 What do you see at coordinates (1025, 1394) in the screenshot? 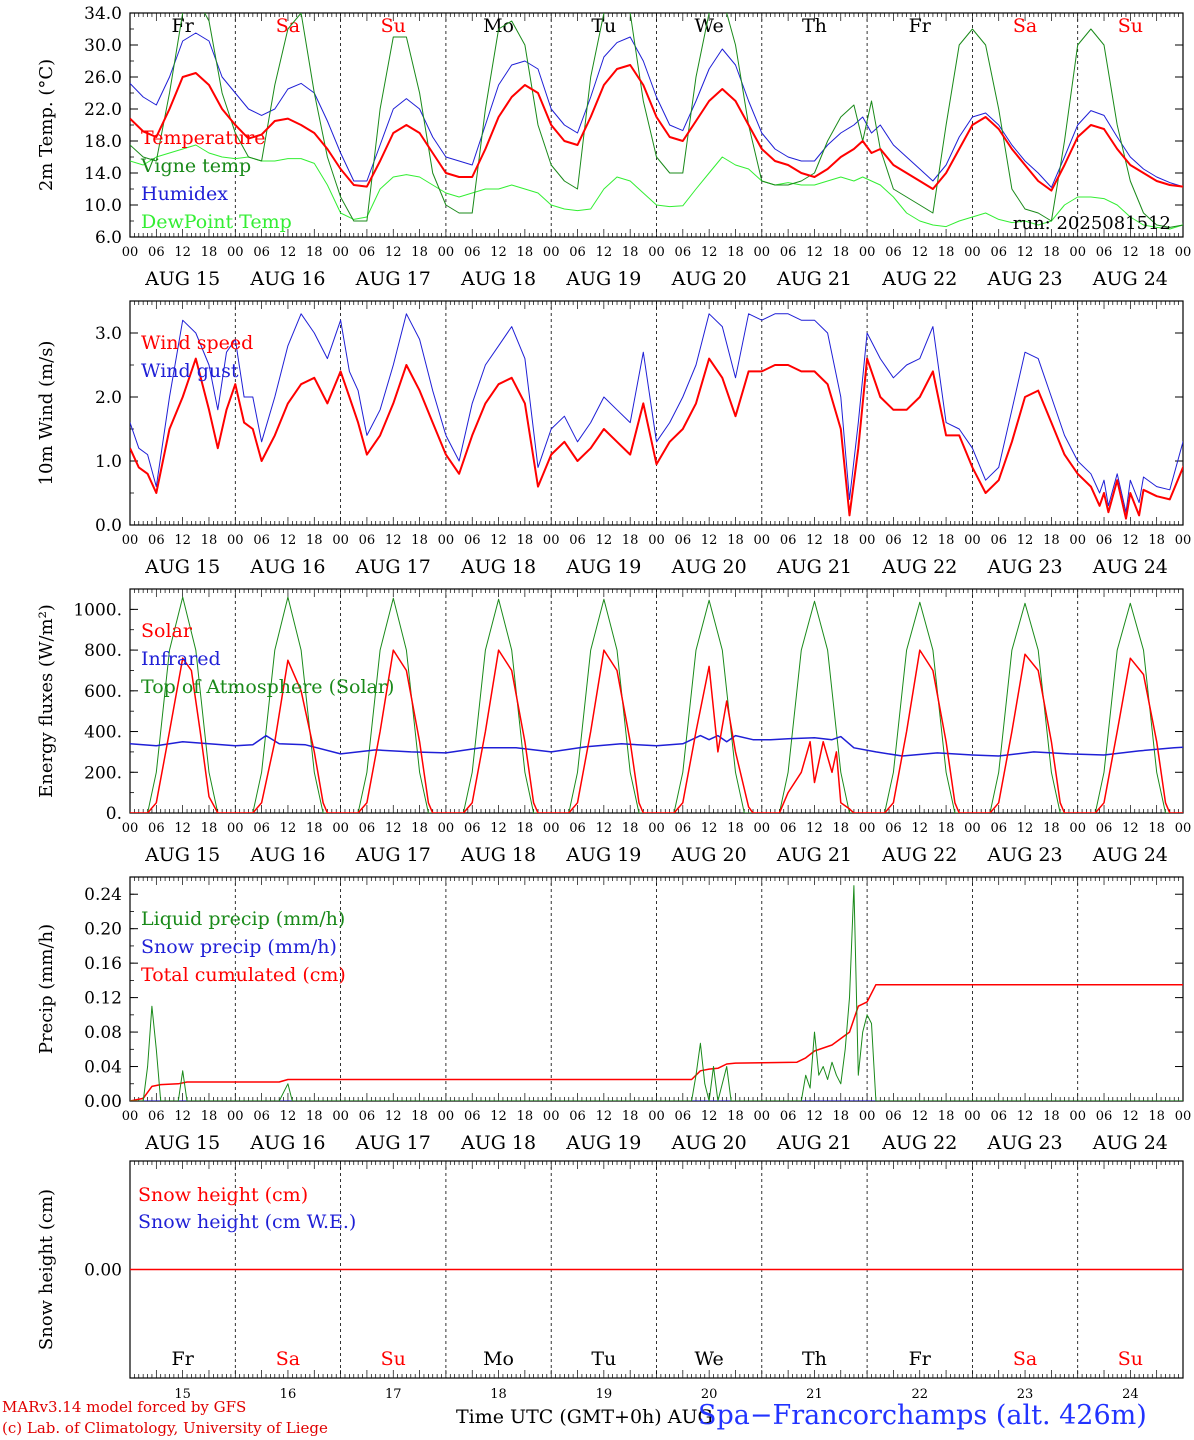
I see `day-number-label: 23` at bounding box center [1025, 1394].